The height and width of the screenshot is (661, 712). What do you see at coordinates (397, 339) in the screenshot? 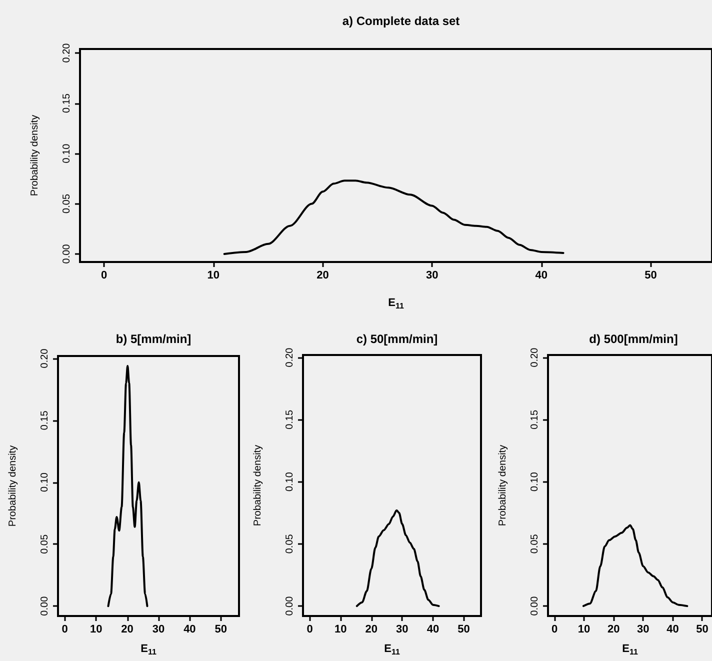
I see `chart-title: c) 50[mm/min]` at bounding box center [397, 339].